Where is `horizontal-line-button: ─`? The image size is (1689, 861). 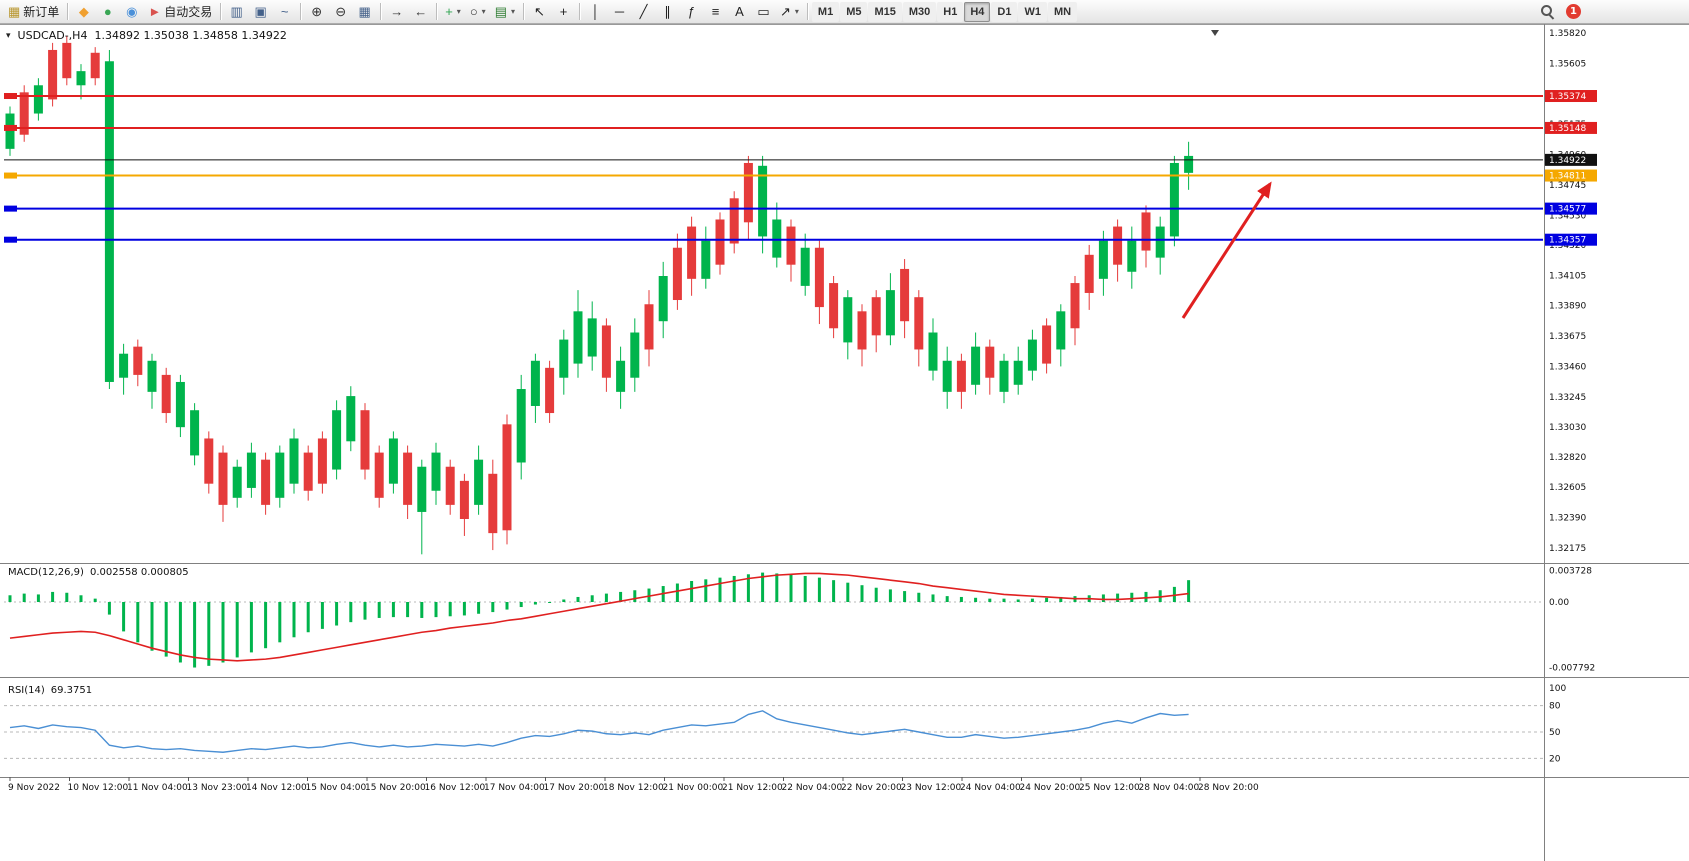 horizontal-line-button: ─ is located at coordinates (619, 11).